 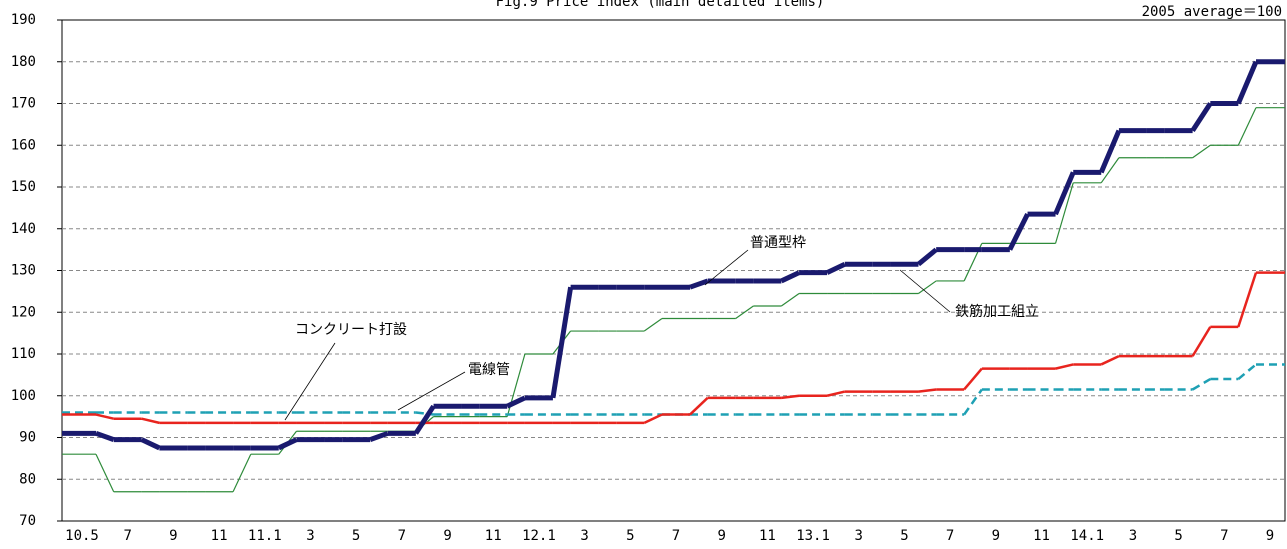 I want to click on y-tick-label: 180, so click(x=23, y=62).